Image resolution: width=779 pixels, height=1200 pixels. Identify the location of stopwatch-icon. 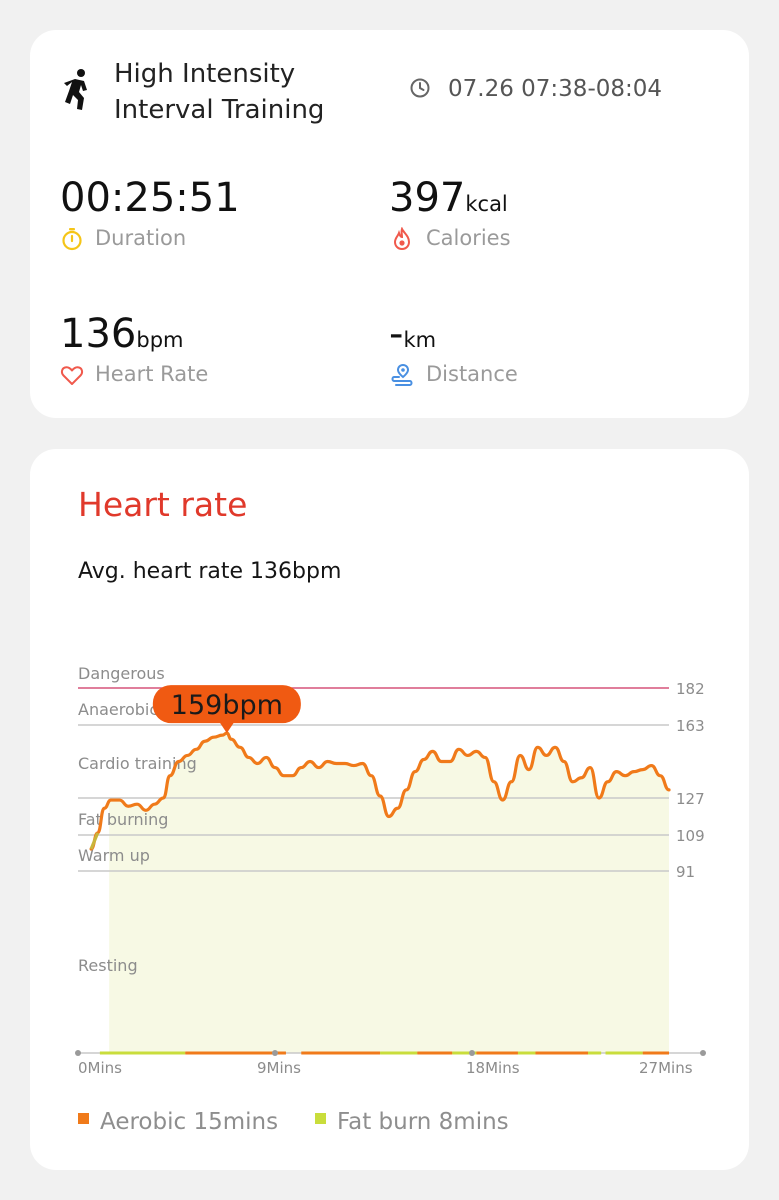
(72, 239).